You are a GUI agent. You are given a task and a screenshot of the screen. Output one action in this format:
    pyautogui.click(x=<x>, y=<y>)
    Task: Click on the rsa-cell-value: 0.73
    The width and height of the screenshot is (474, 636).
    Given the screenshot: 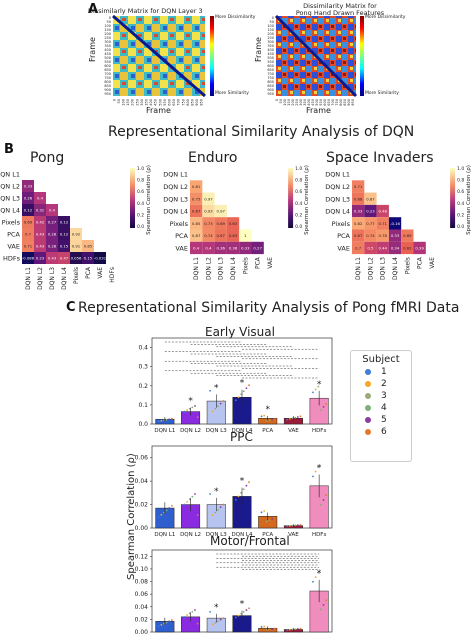 What is the action you would take?
    pyautogui.click(x=208, y=223)
    